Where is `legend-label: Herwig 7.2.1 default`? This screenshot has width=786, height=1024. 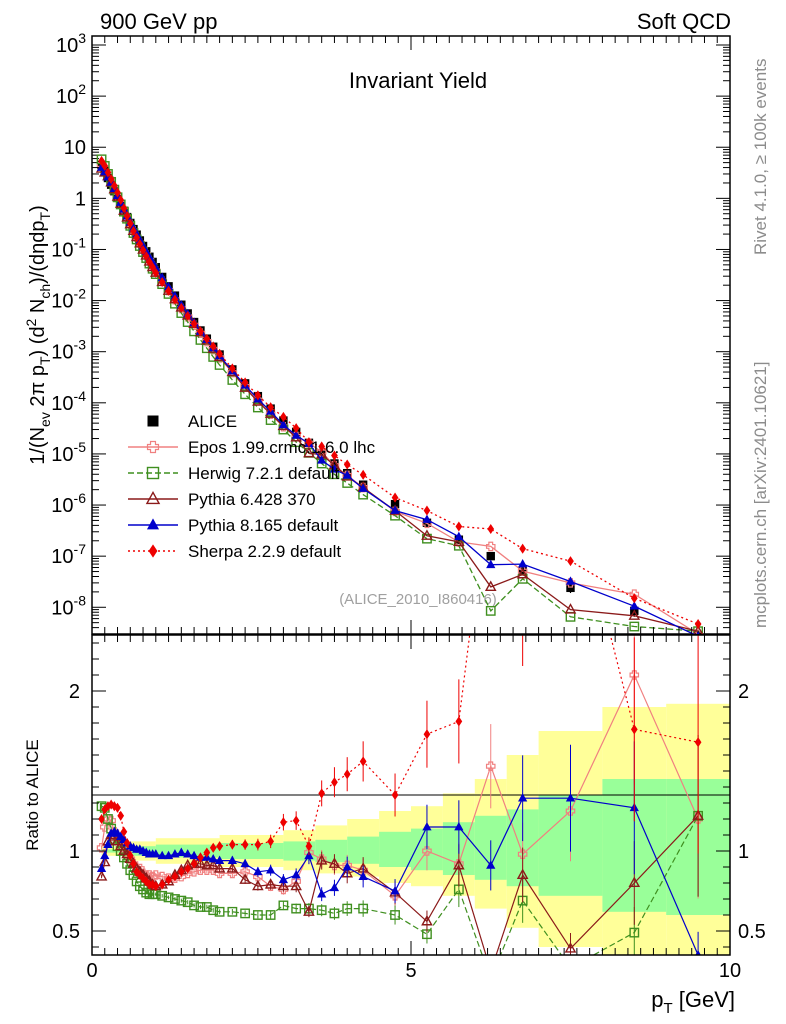
legend-label: Herwig 7.2.1 default is located at coordinates (263, 473).